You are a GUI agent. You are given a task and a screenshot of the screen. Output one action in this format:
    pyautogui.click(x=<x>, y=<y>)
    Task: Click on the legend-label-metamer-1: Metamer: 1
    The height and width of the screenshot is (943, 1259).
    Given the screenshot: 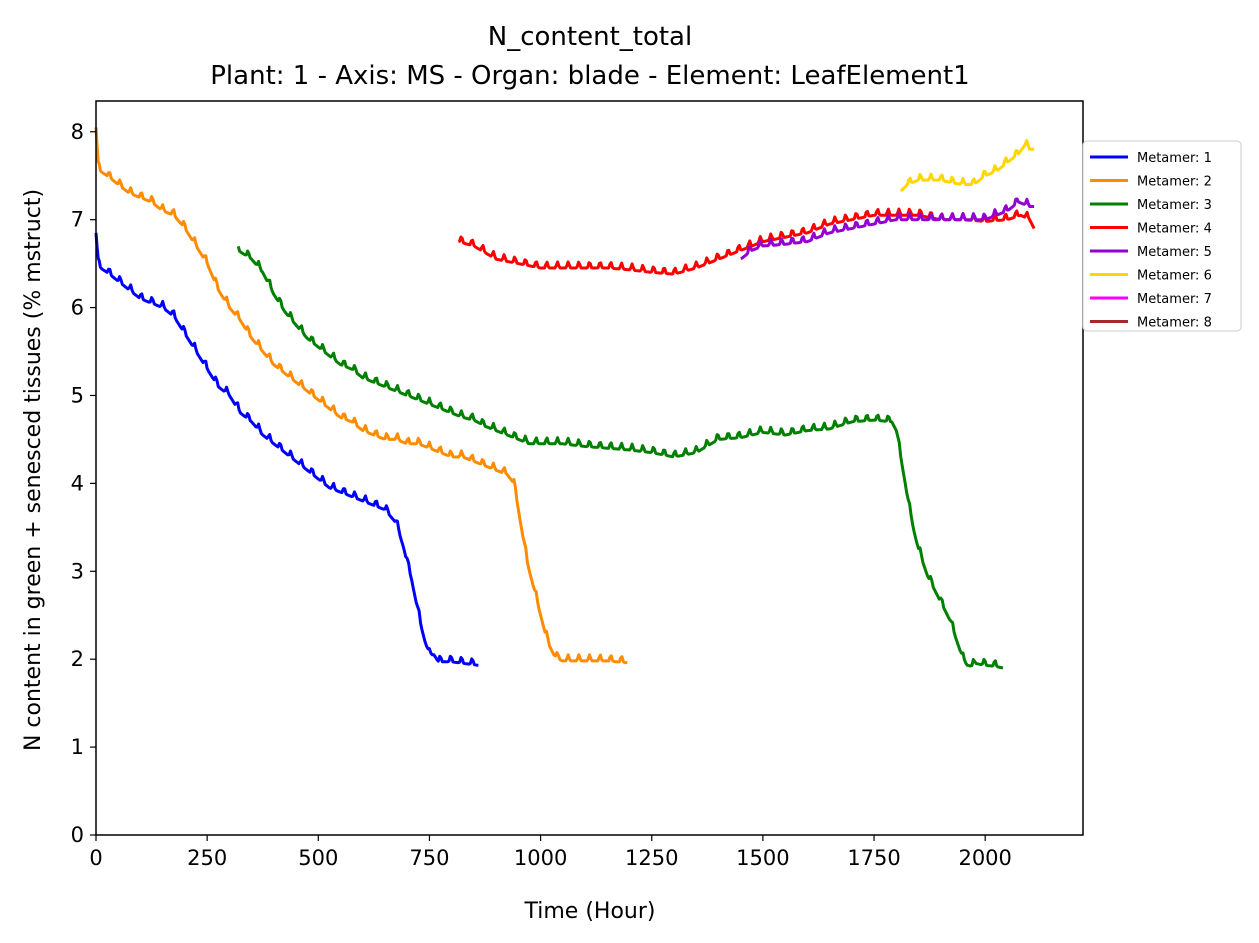 What is the action you would take?
    pyautogui.click(x=1174, y=158)
    